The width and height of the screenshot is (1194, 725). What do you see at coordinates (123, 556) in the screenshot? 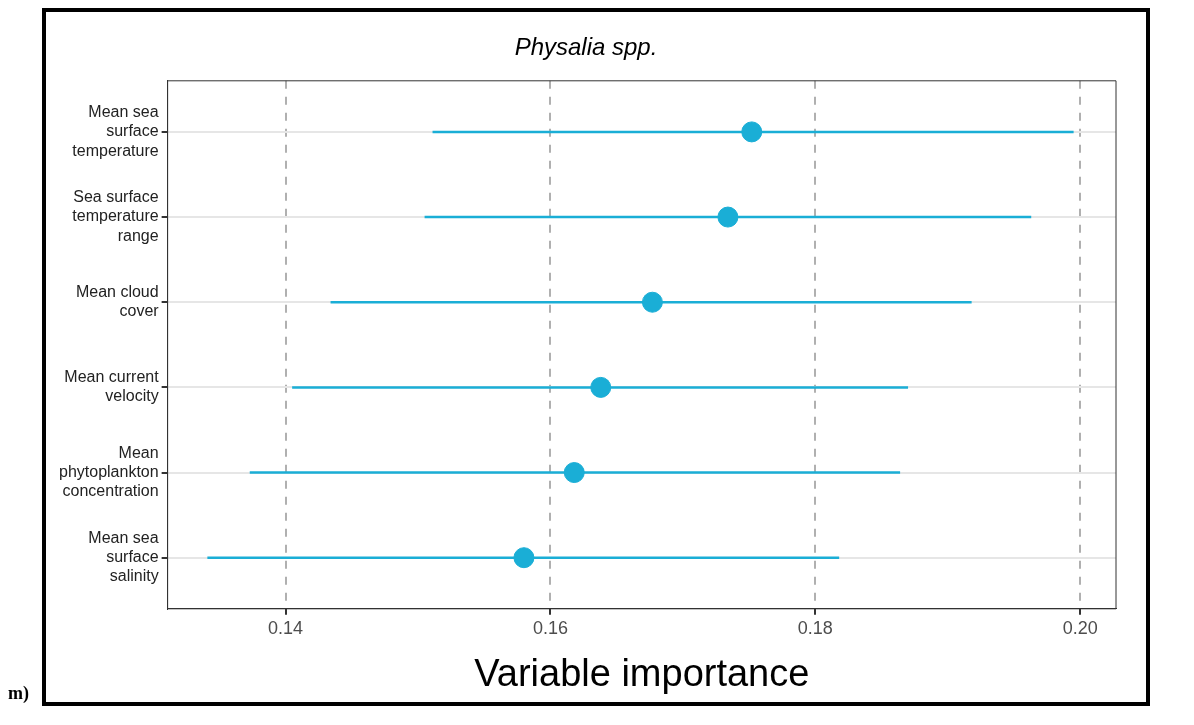
I see `y-tick-label: Mean sea surface salinity` at bounding box center [123, 556].